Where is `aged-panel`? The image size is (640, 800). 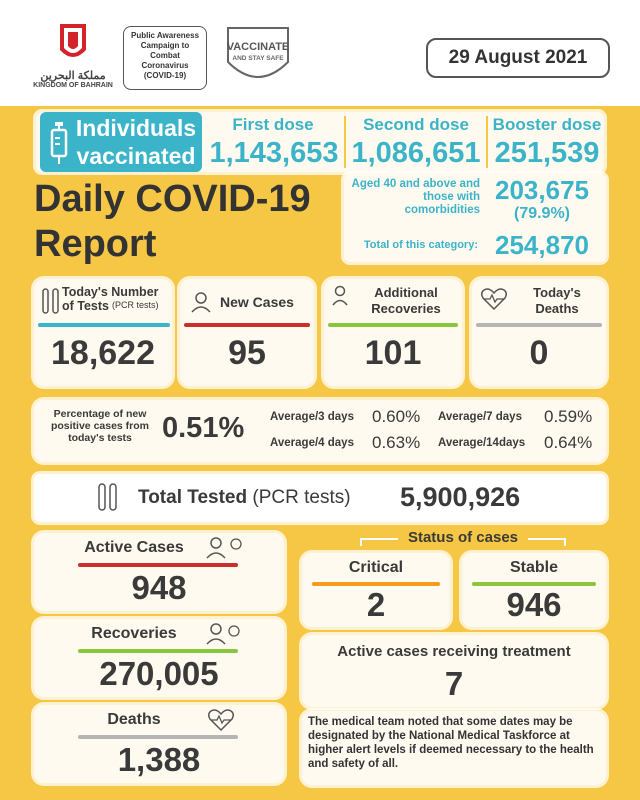
aged-panel is located at coordinates (475, 218).